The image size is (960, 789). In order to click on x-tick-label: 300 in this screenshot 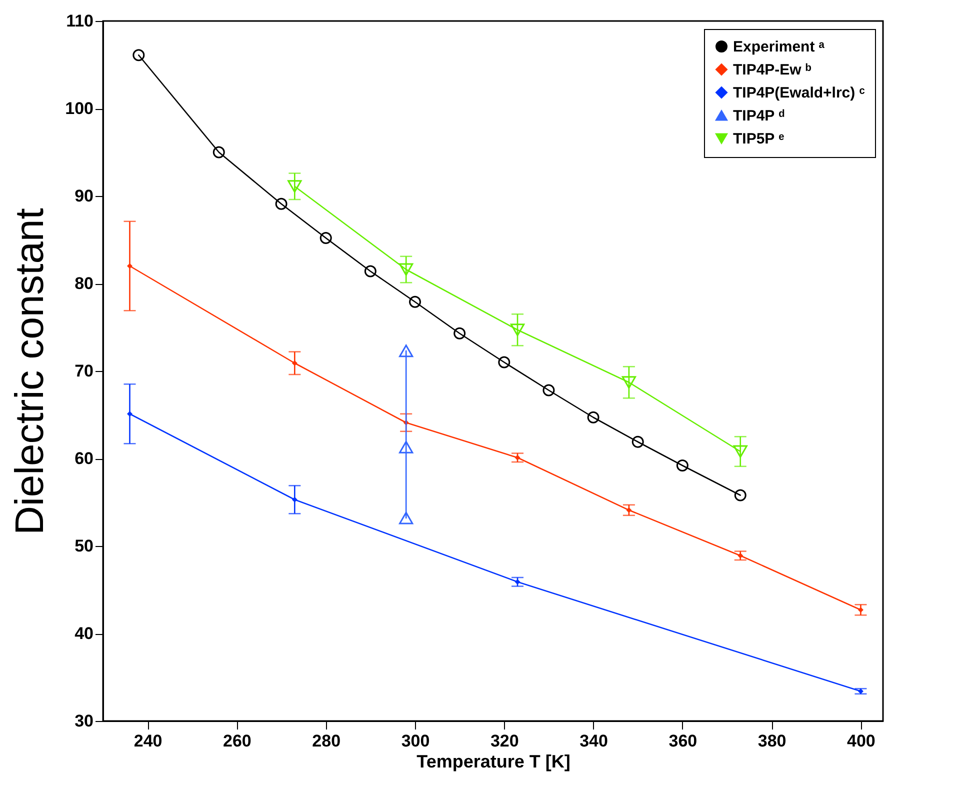, I will do `click(415, 741)`.